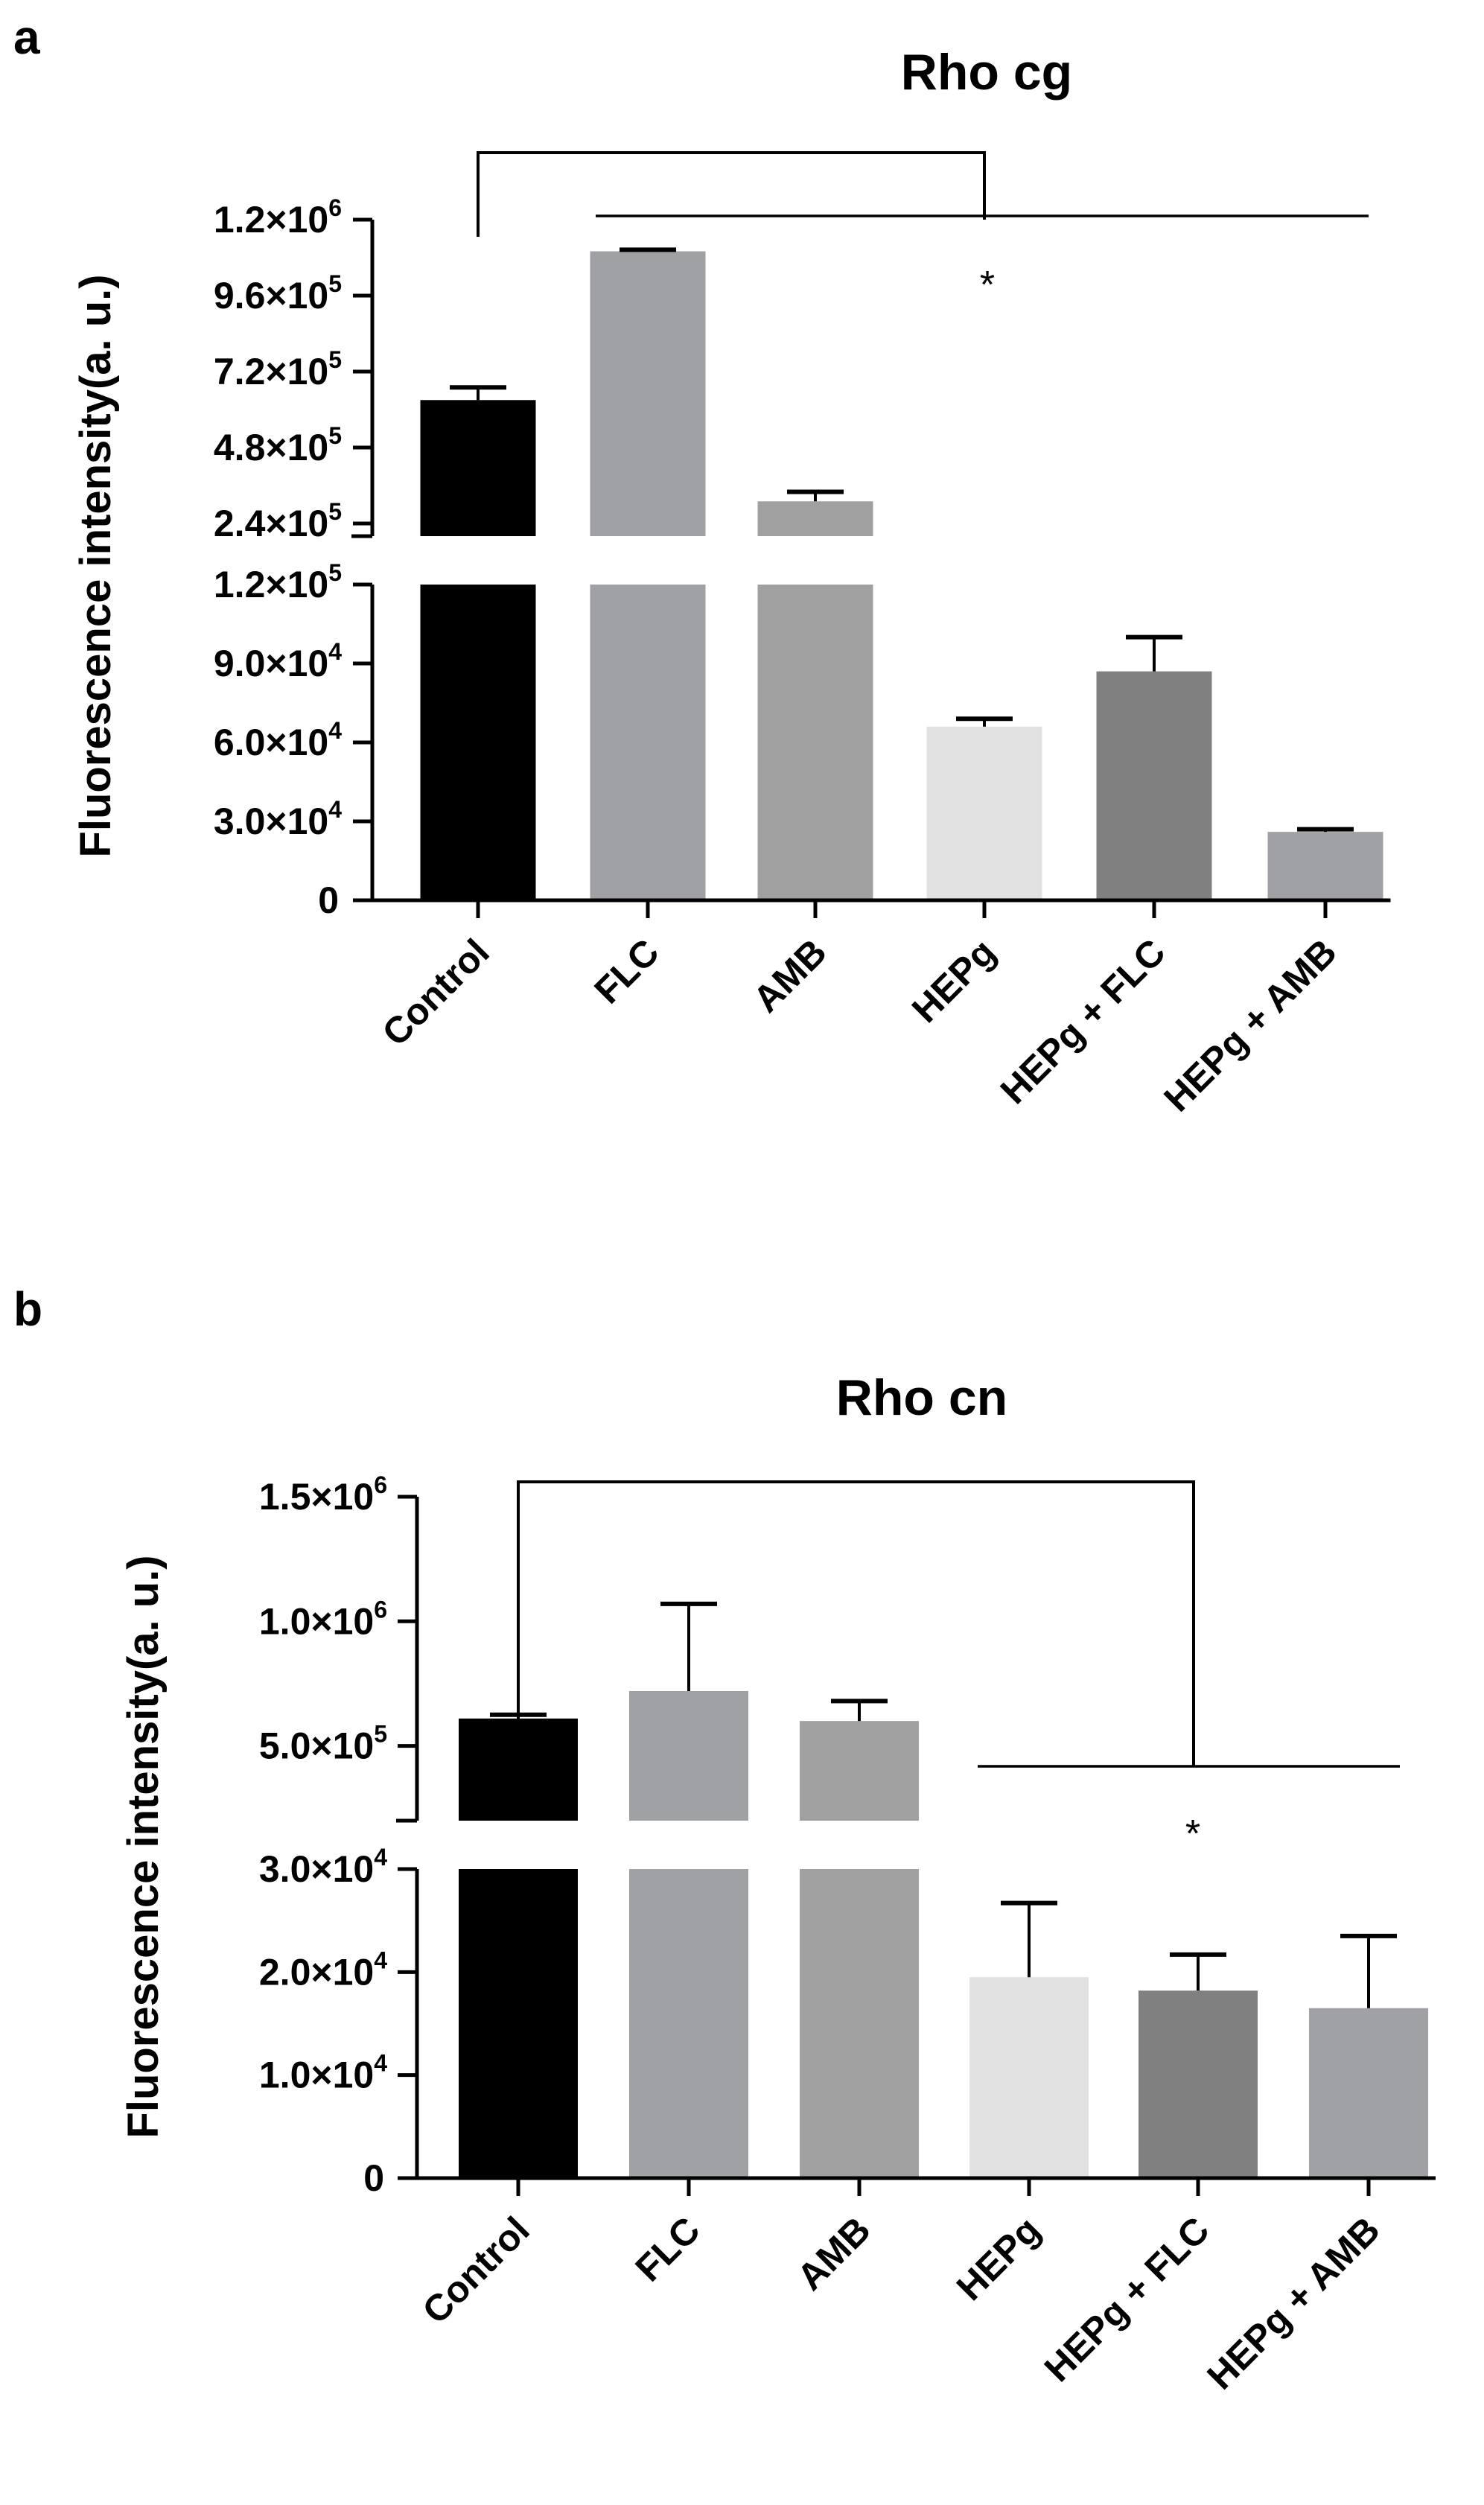 The height and width of the screenshot is (2505, 1484). I want to click on y-tick-label: 7.2×10⁵, so click(278, 369).